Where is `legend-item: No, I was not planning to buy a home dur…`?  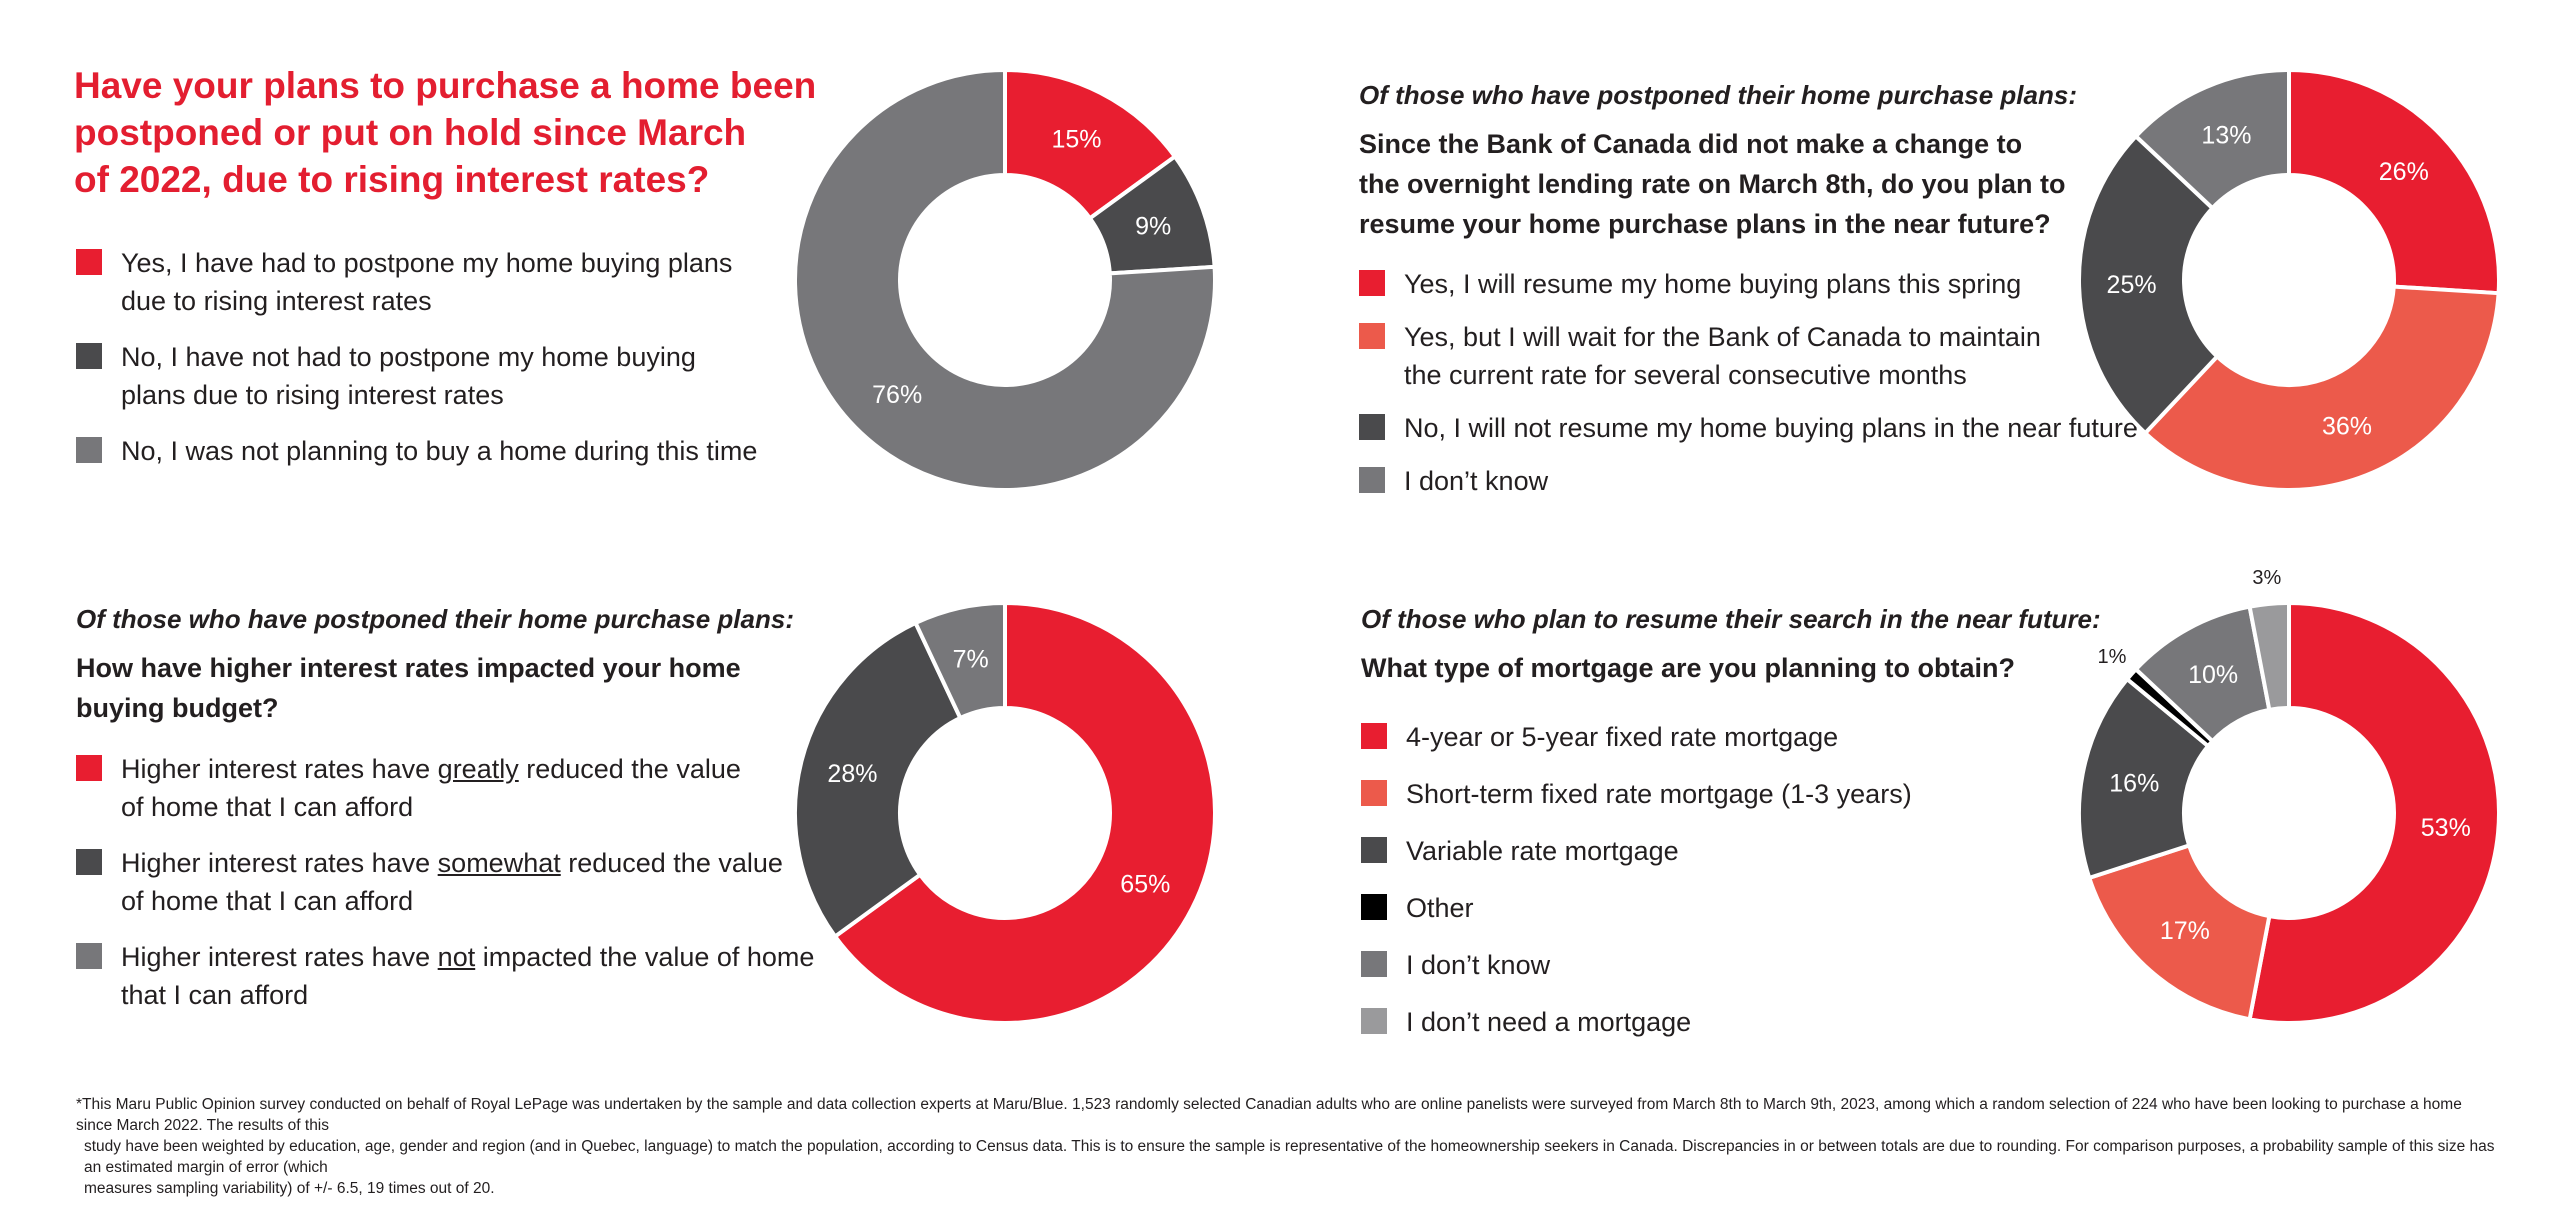 legend-item: No, I was not planning to buy a home dur… is located at coordinates (416, 451).